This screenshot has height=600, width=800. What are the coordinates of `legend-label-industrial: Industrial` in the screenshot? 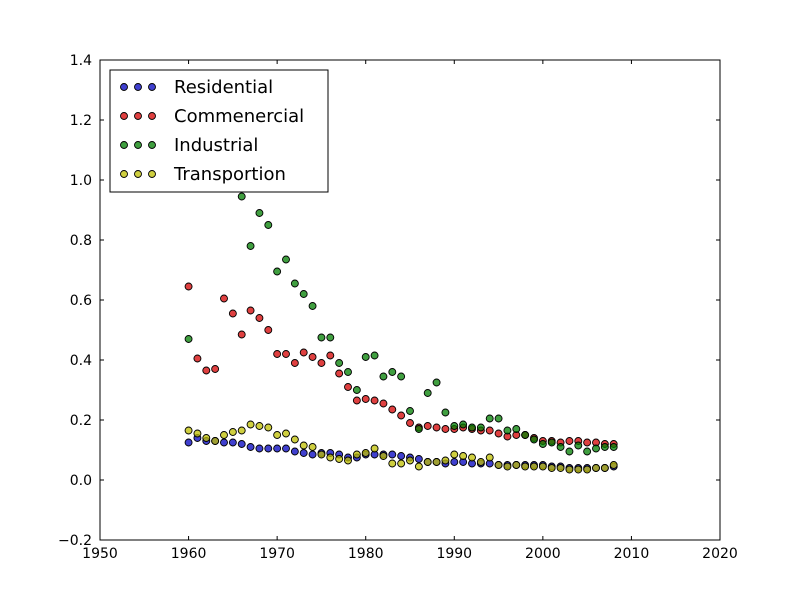 It's located at (216, 145).